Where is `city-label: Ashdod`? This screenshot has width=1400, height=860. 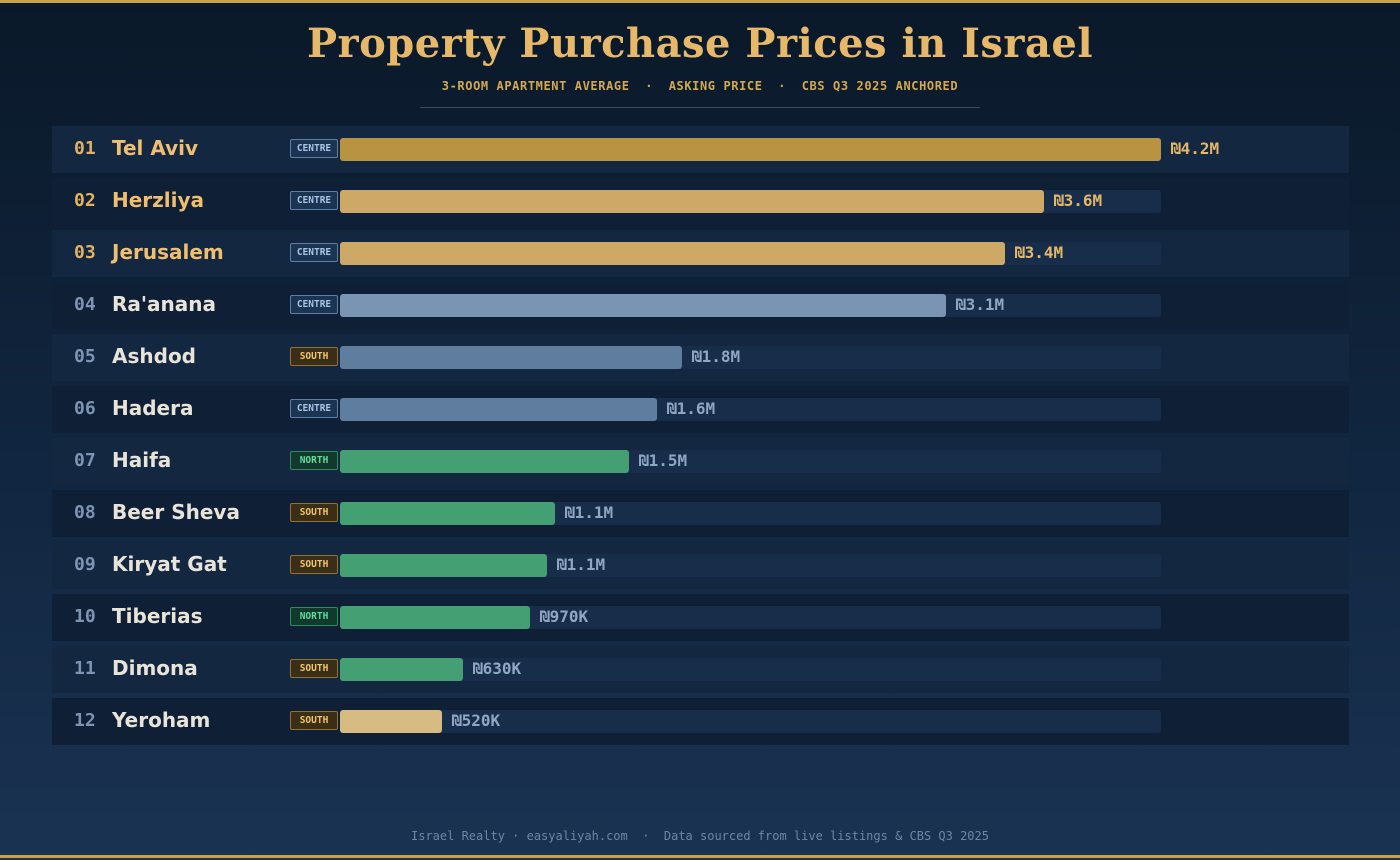
city-label: Ashdod is located at coordinates (154, 356).